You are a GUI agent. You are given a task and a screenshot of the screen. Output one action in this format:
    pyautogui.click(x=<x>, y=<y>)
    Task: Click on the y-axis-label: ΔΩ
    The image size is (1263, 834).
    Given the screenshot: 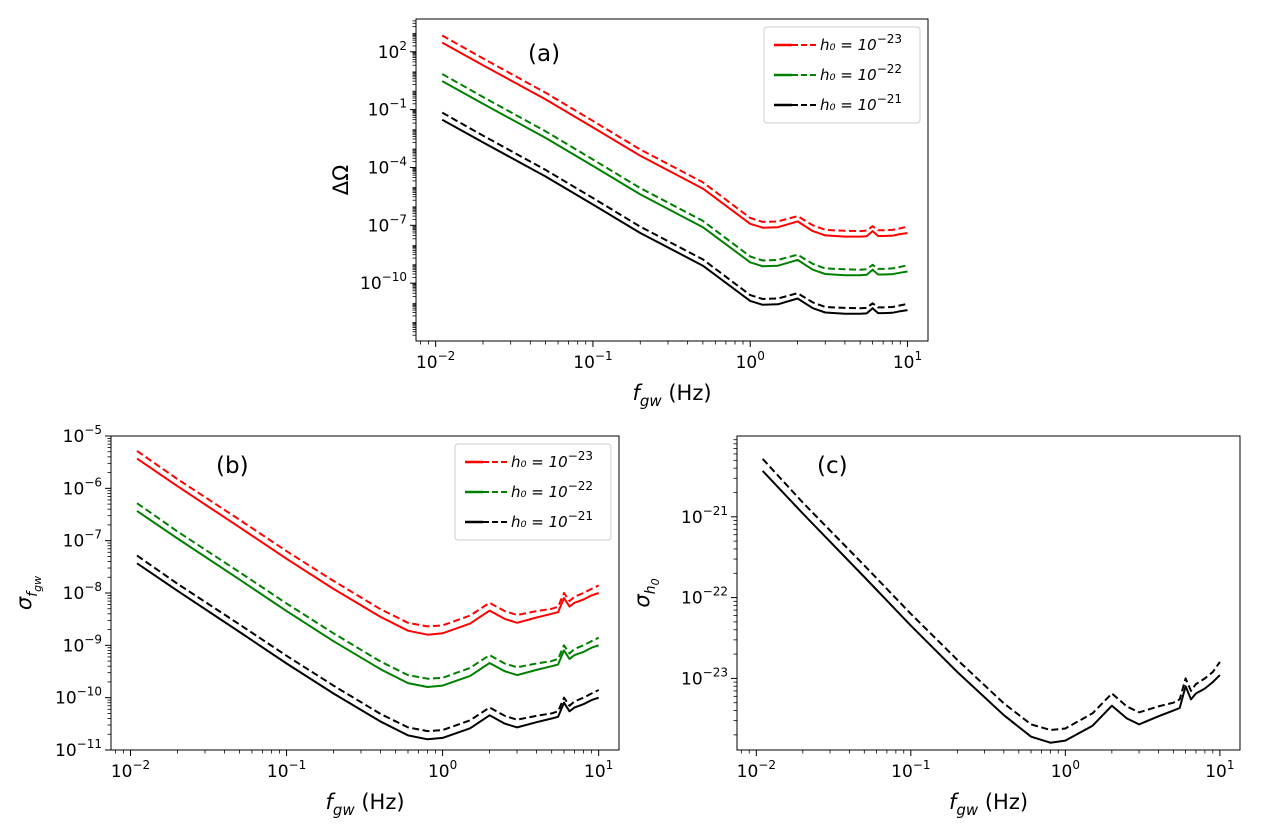 What is the action you would take?
    pyautogui.click(x=341, y=180)
    